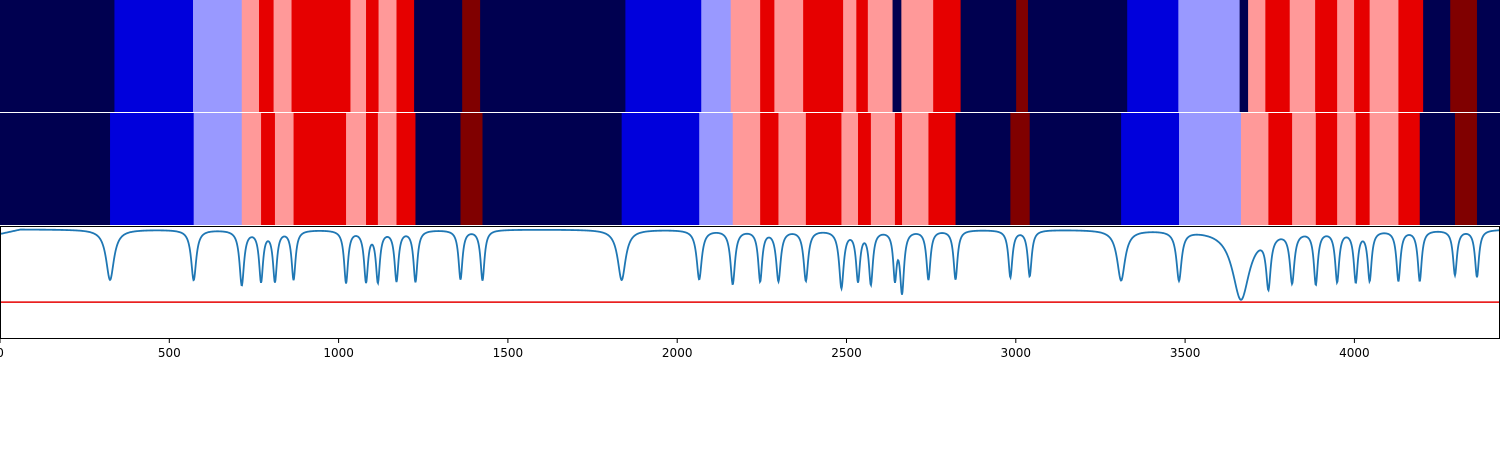 The image size is (1500, 450). Describe the element at coordinates (1354, 353) in the screenshot. I see `x-tick-label: 4000` at that location.